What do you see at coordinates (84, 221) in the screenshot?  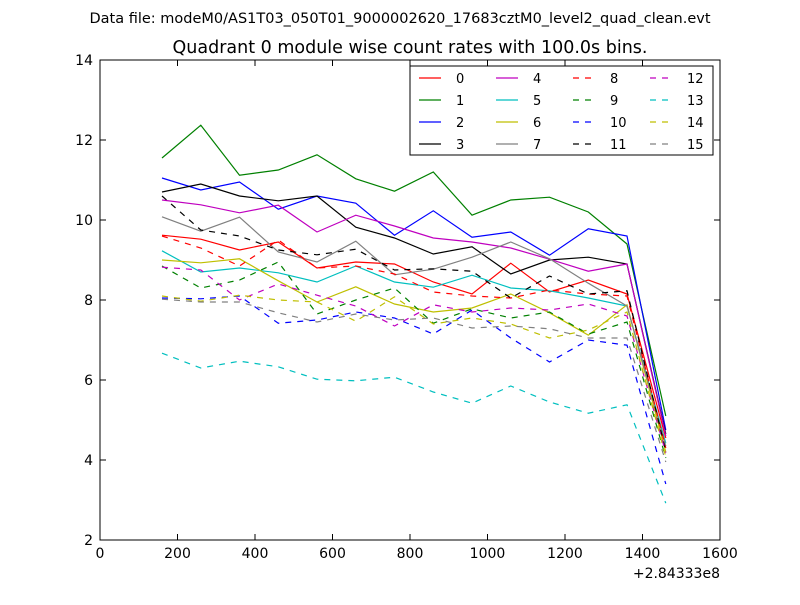 I see `y-tick-label: 10` at bounding box center [84, 221].